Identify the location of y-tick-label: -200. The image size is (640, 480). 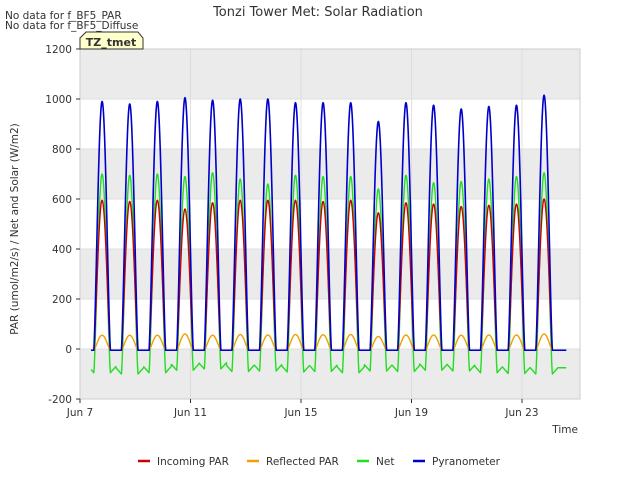
(60, 400).